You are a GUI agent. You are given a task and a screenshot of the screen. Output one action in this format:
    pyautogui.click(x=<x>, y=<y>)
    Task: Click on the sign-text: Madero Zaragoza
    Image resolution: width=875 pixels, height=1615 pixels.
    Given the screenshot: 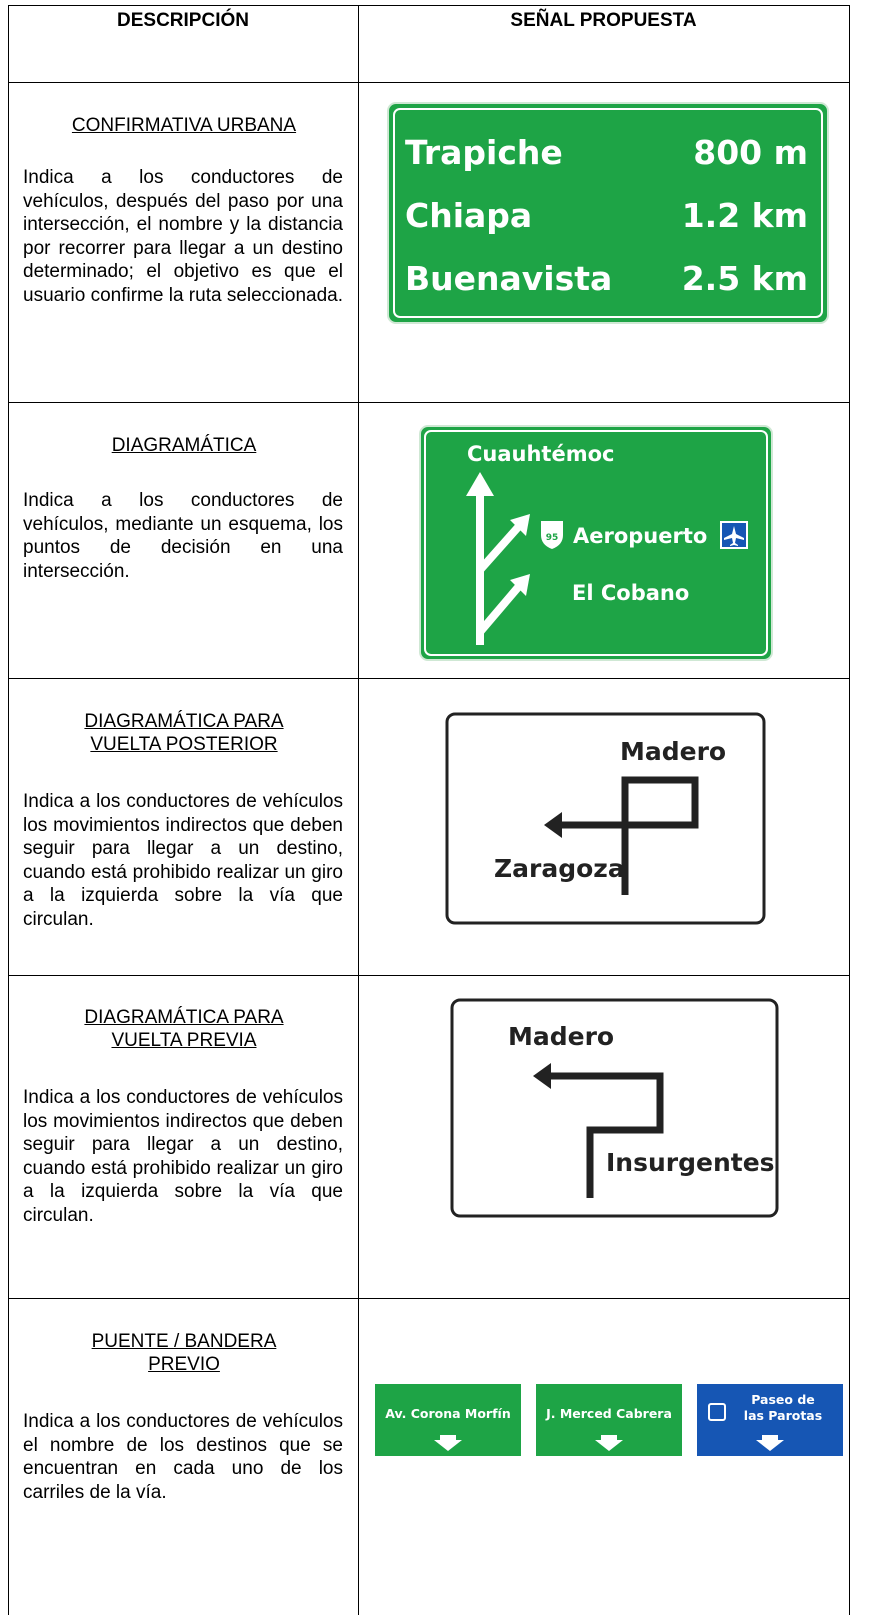 What is the action you would take?
    pyautogui.click(x=610, y=810)
    